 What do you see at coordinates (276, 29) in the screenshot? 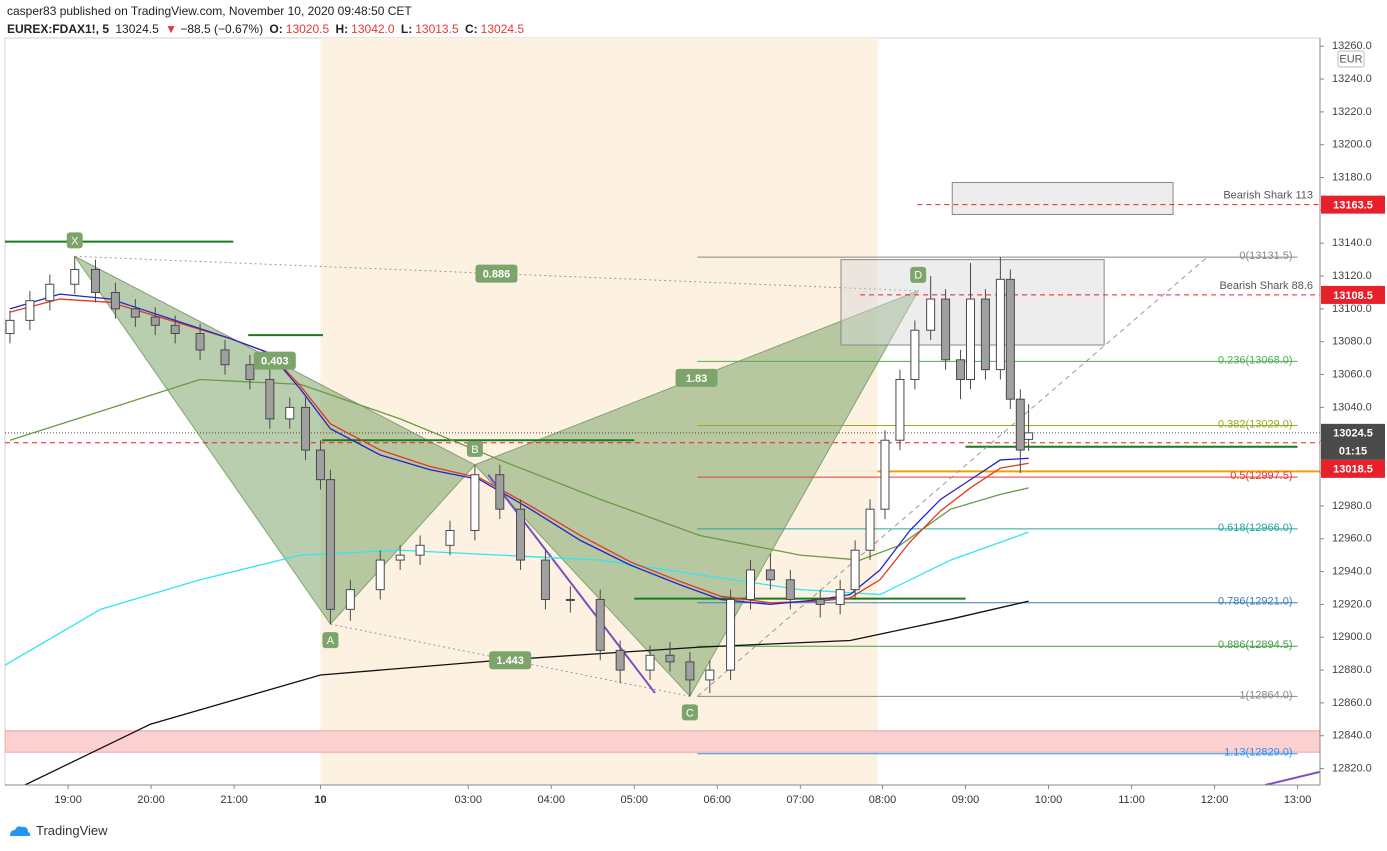
I see `ohlc-label: O:` at bounding box center [276, 29].